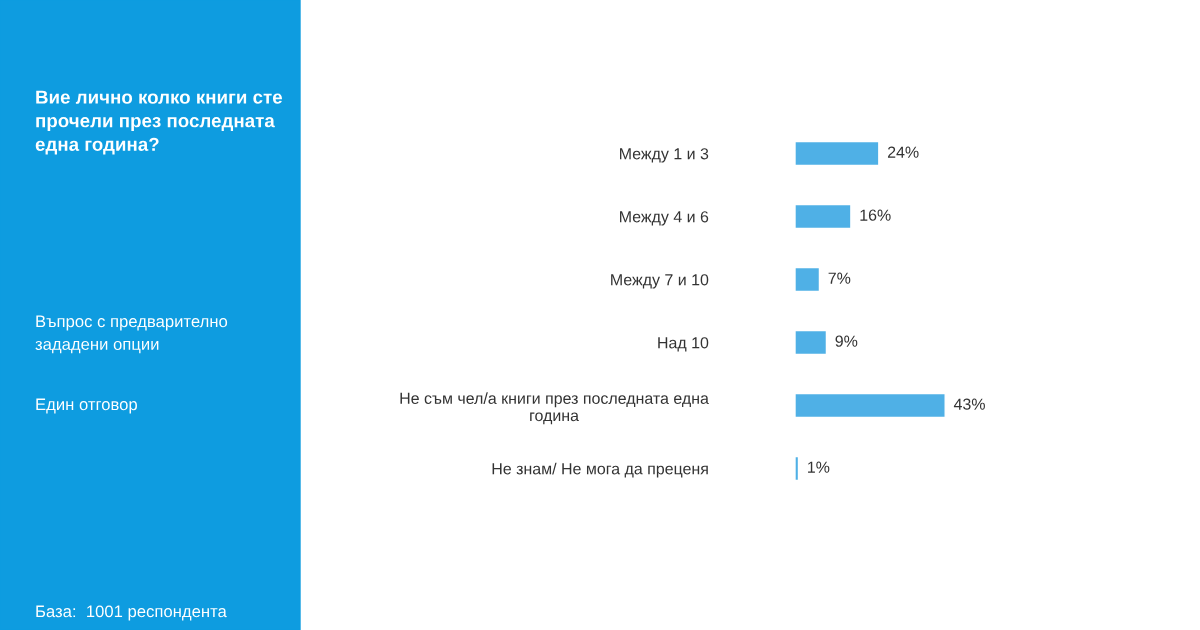 The image size is (1200, 630). Describe the element at coordinates (839, 278) in the screenshot. I see `data-label: 7%` at that location.